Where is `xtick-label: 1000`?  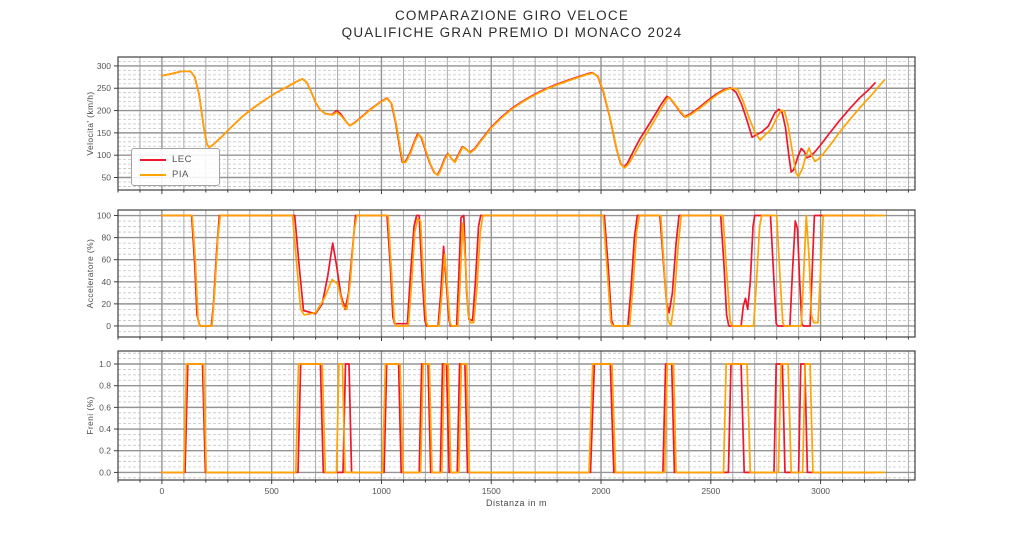
xtick-label: 1000 is located at coordinates (381, 491).